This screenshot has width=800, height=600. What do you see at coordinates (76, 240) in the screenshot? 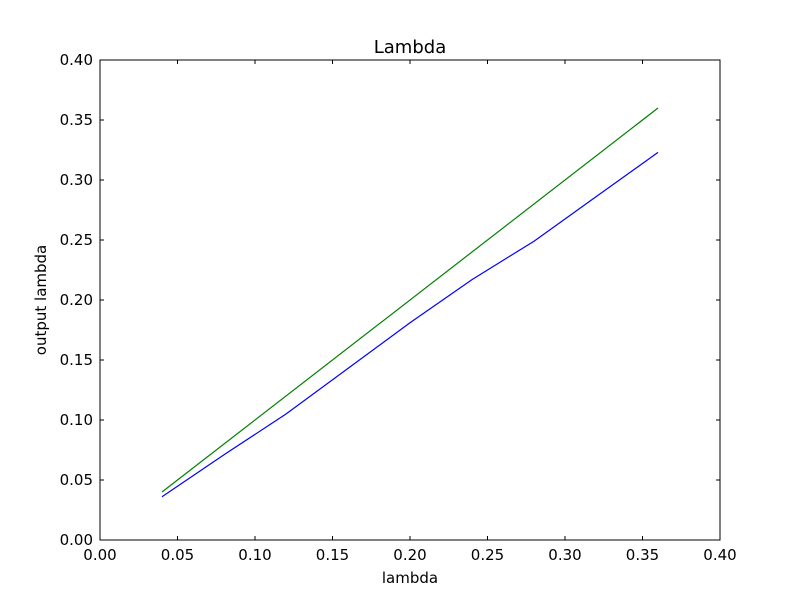
I see `y-tick-label: 0.25` at bounding box center [76, 240].